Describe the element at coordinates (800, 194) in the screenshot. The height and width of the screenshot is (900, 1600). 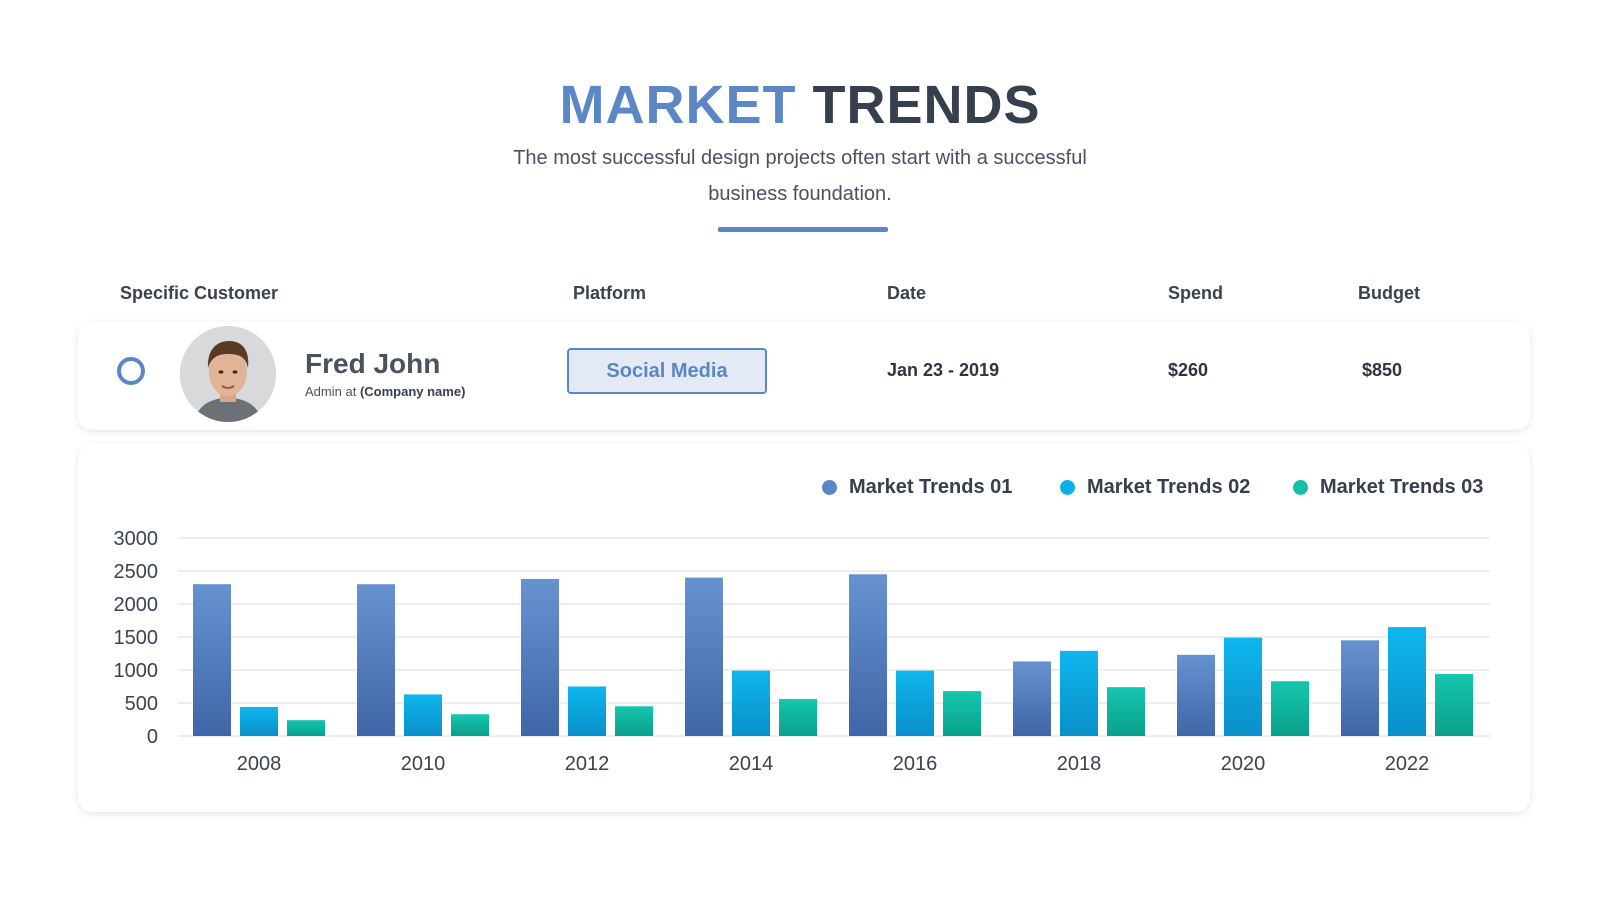
I see `subtitle-line-2: business foundation.` at that location.